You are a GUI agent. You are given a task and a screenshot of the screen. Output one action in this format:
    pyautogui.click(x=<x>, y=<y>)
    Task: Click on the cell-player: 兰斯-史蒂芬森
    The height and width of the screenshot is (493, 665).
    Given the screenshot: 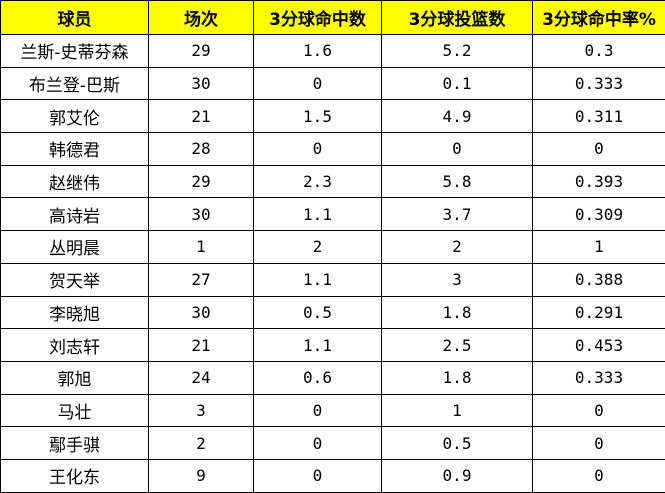 What is the action you would take?
    pyautogui.click(x=74, y=51)
    